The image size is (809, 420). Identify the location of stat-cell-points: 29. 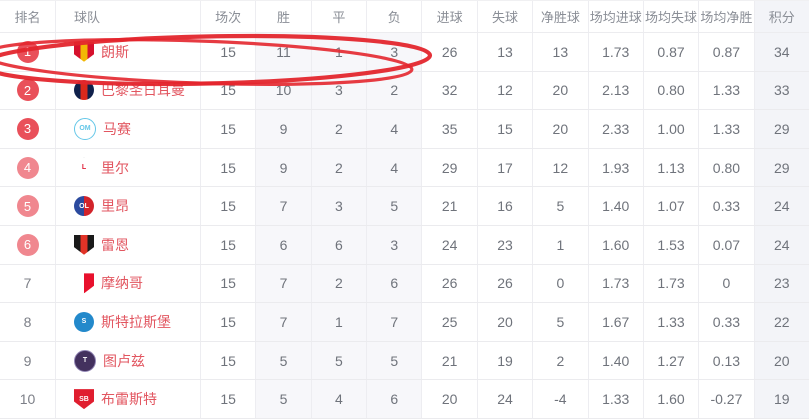
(781, 129).